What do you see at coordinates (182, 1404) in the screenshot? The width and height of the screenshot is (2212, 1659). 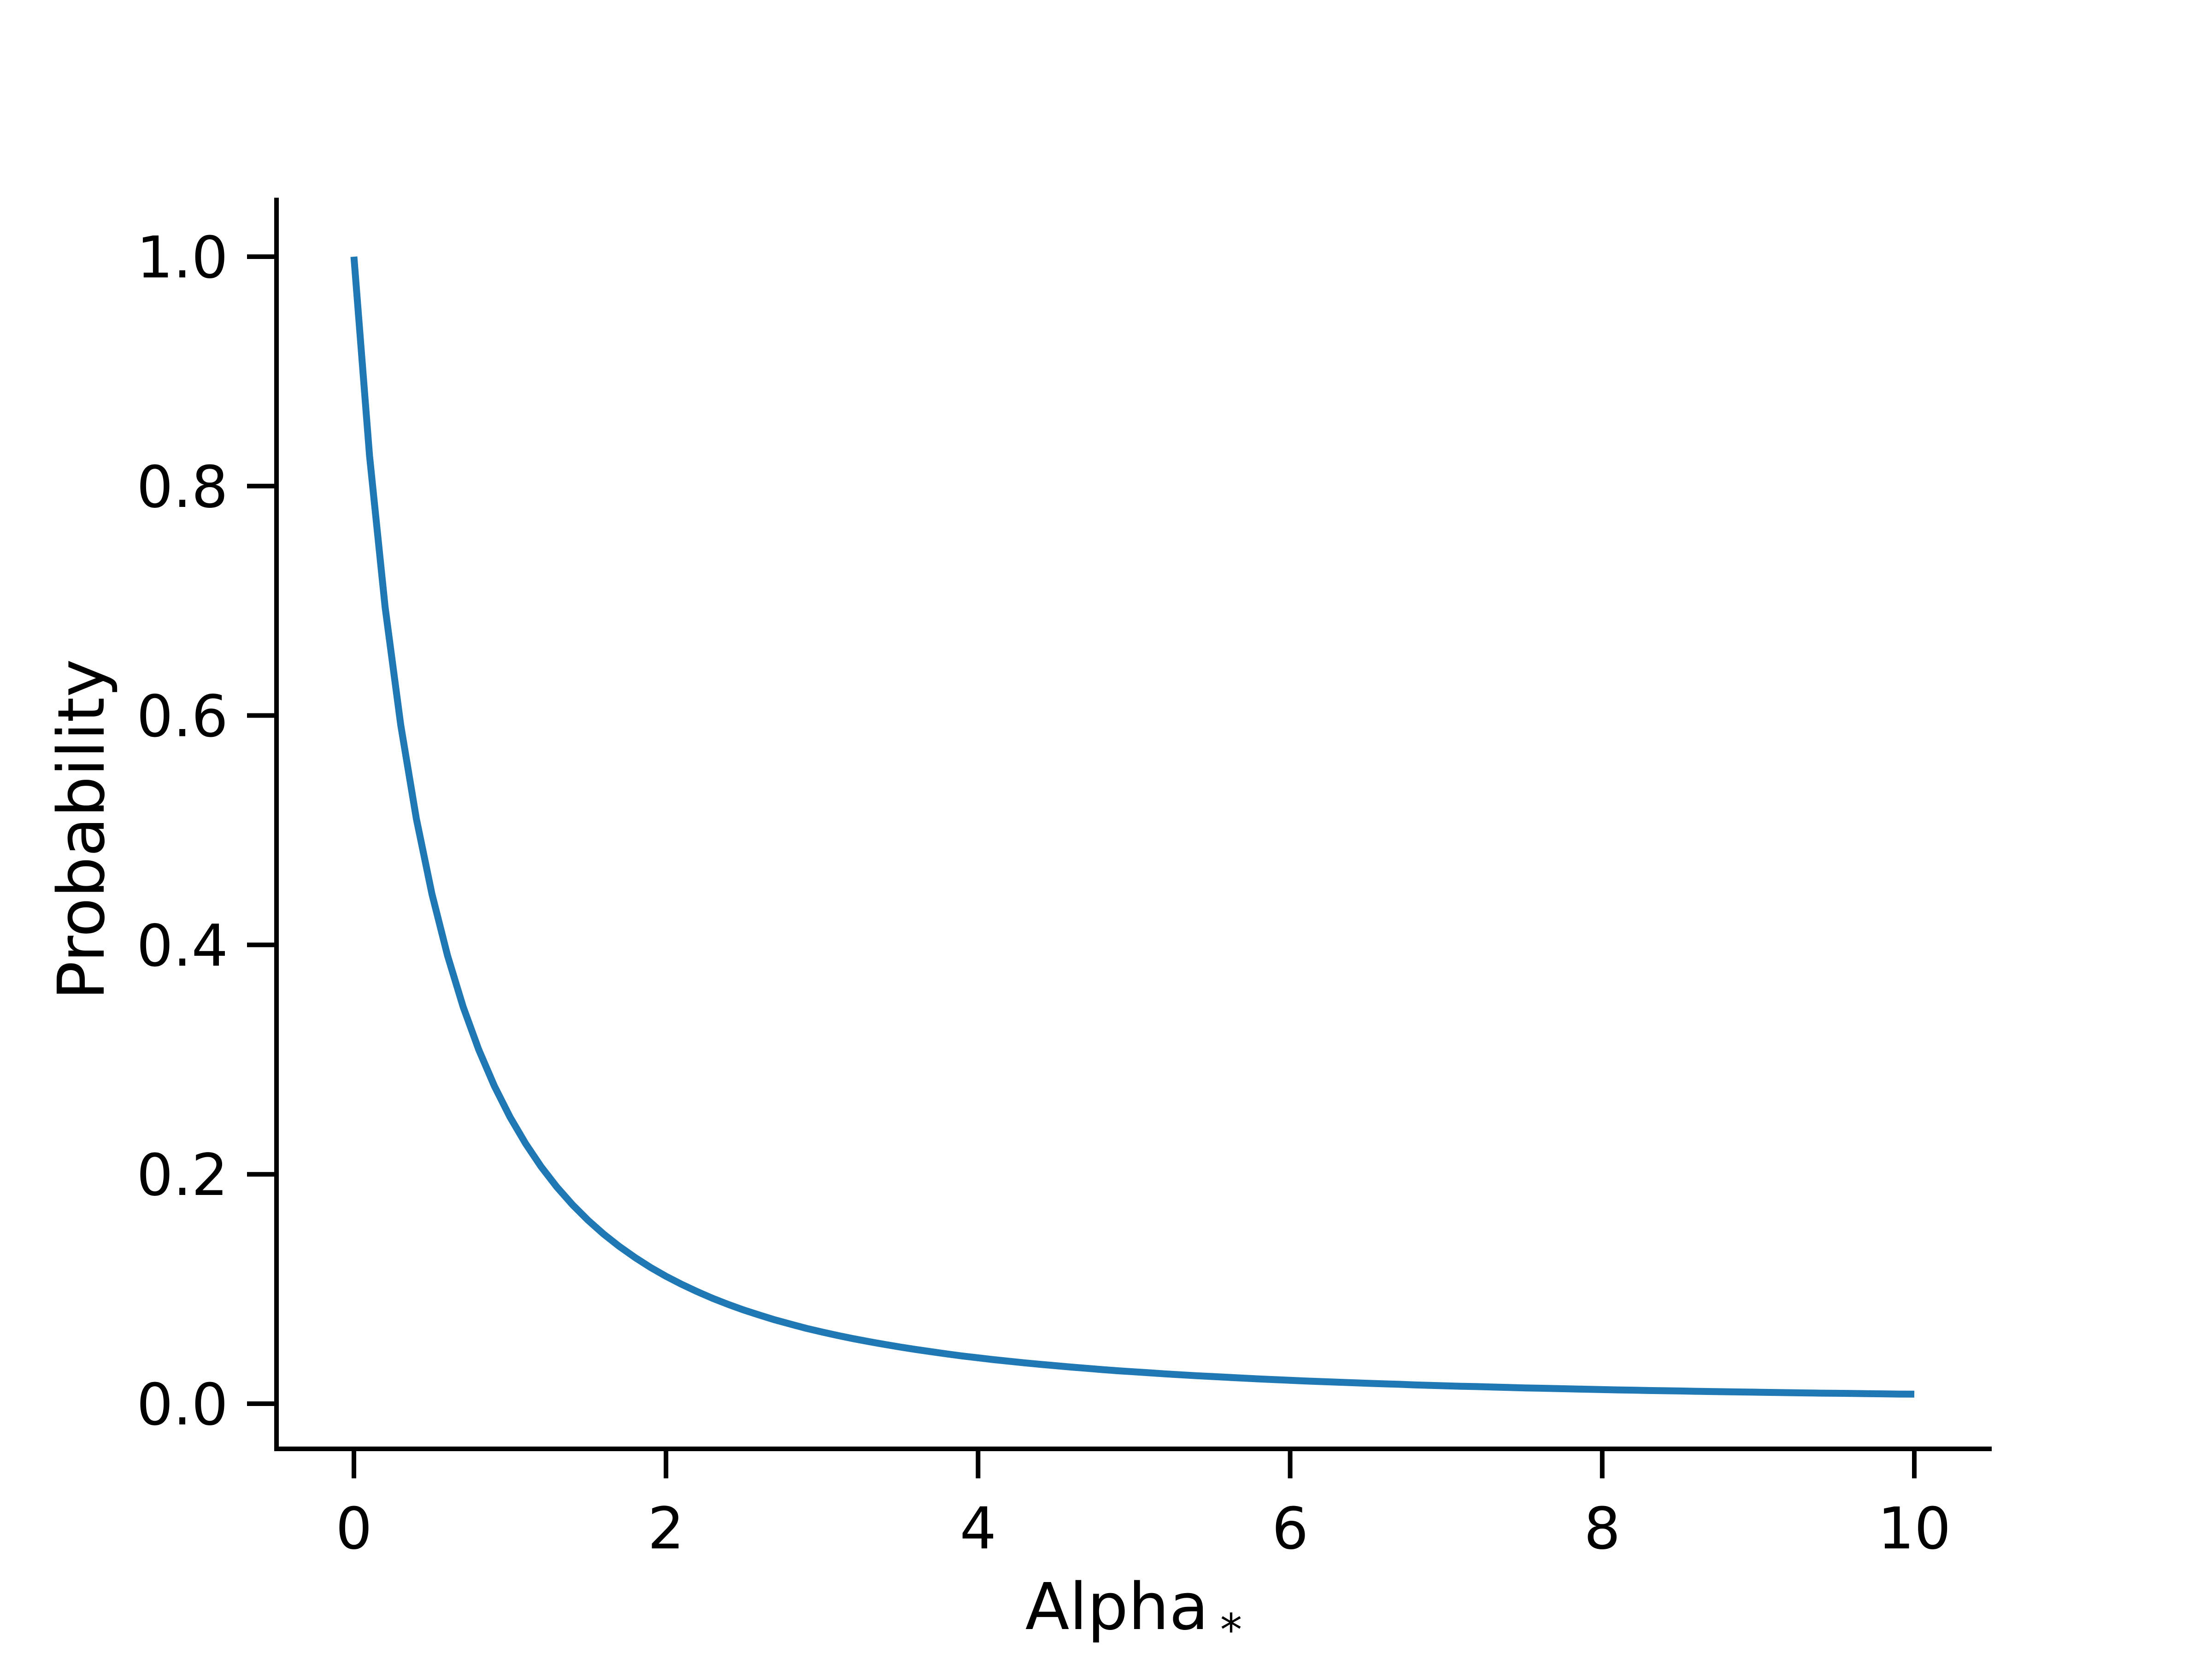 I see `y-tick-label: 0.0` at bounding box center [182, 1404].